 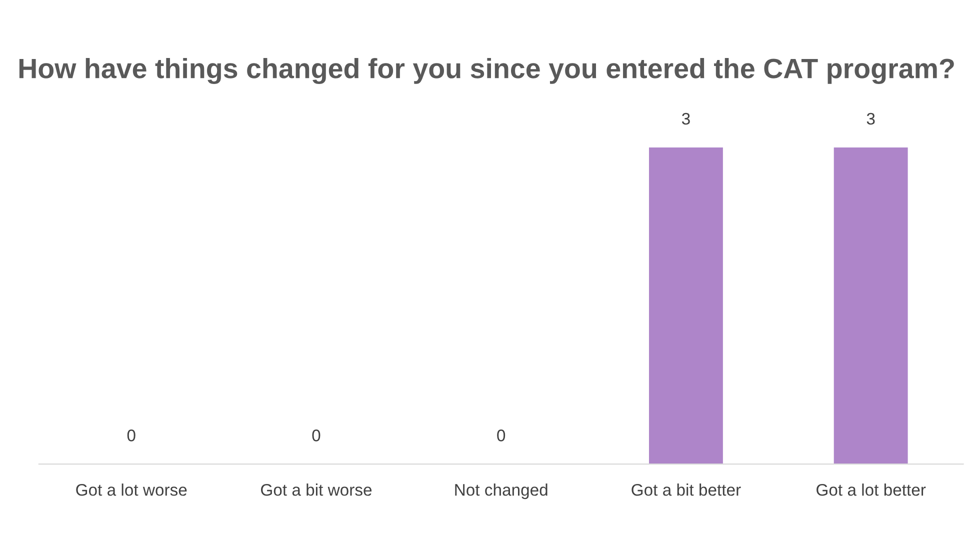 What do you see at coordinates (316, 490) in the screenshot?
I see `x-tick-label: Got a bit worse` at bounding box center [316, 490].